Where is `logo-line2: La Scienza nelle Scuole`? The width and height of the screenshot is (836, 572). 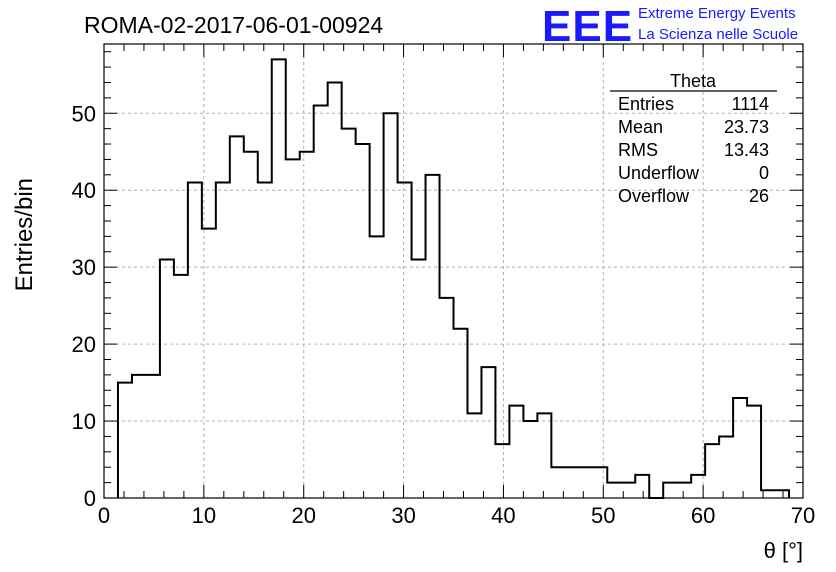
logo-line2: La Scienza nelle Scuole is located at coordinates (718, 34).